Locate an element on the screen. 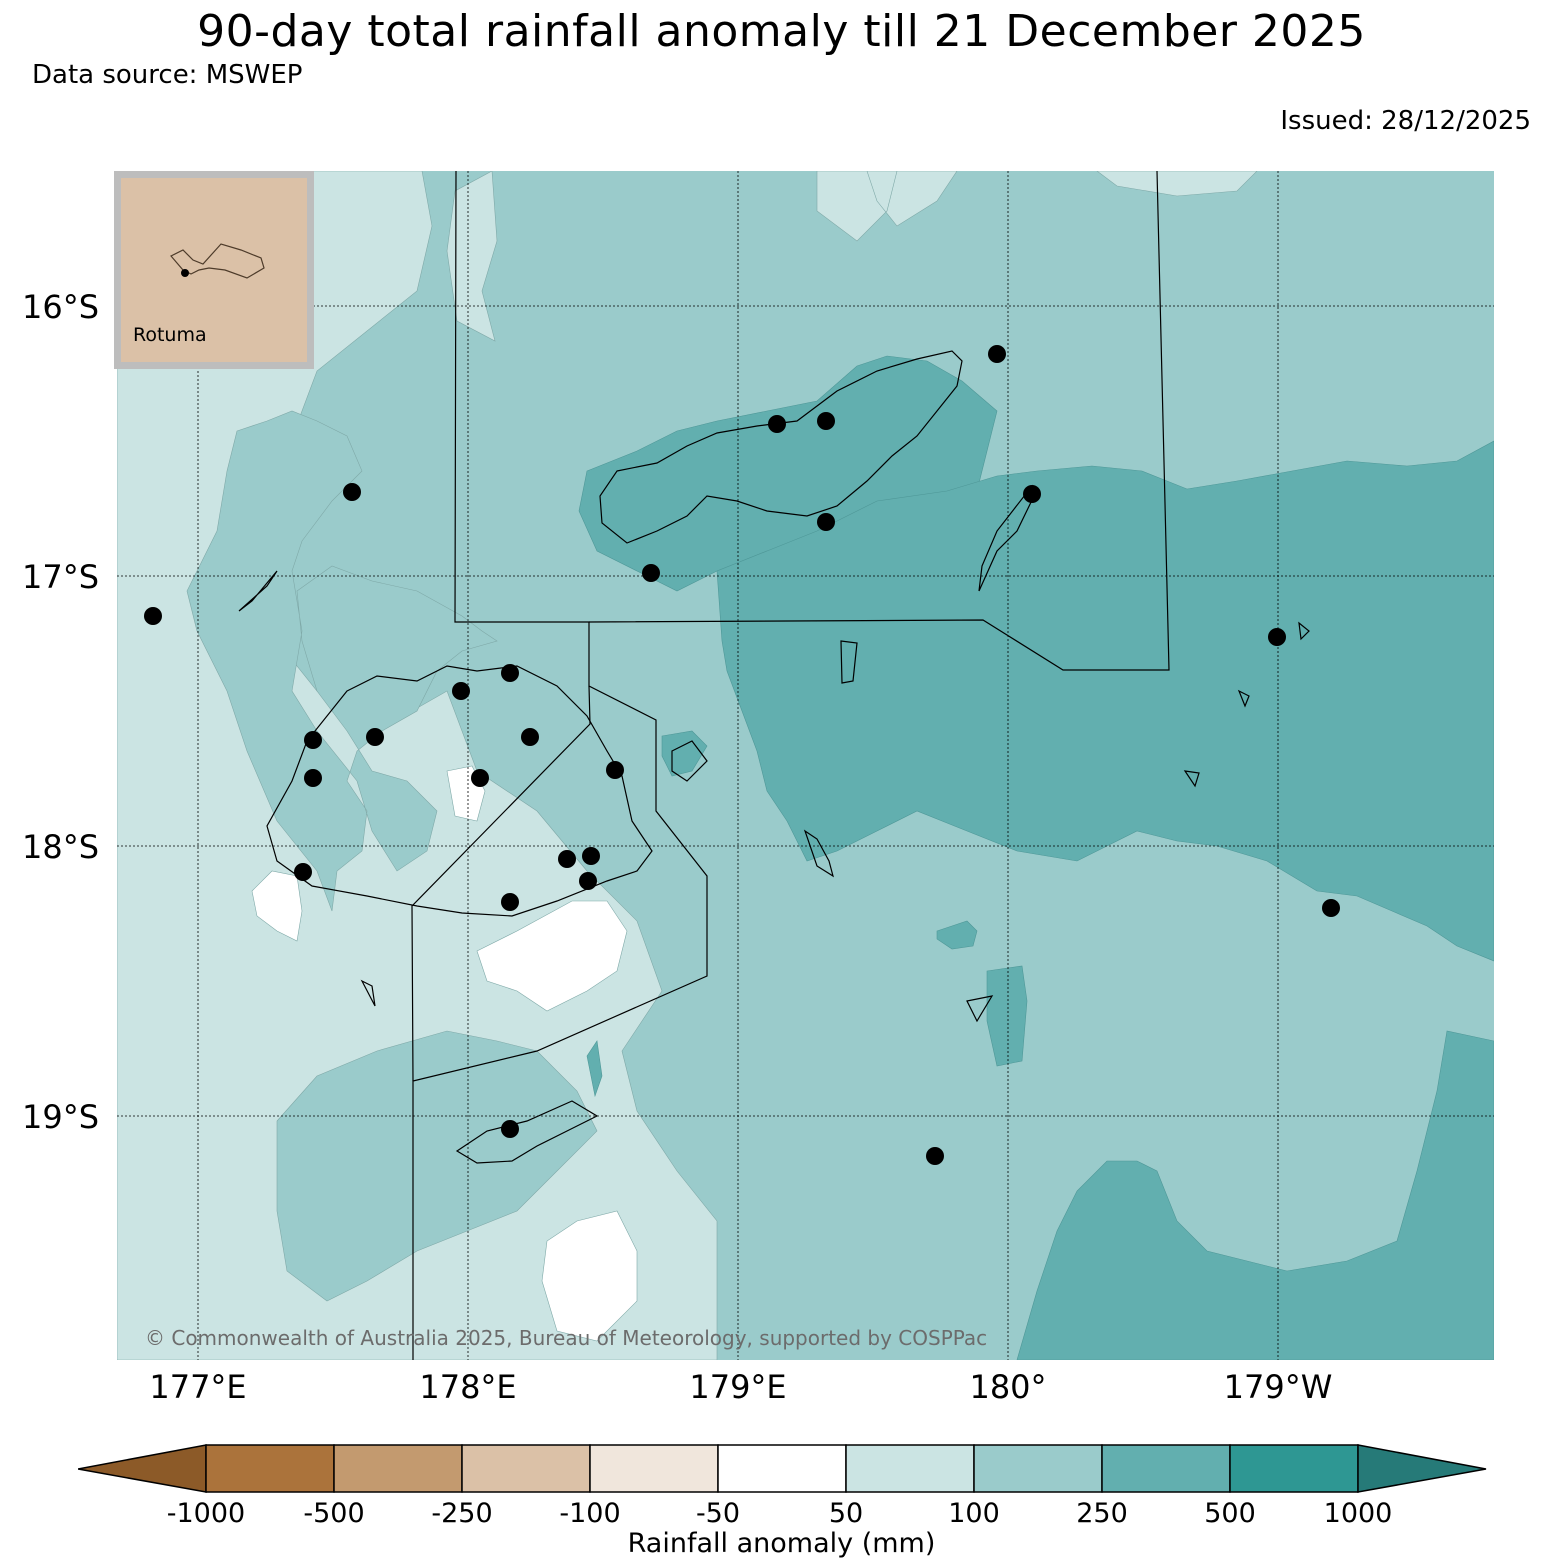  colorbar-tick: 50 is located at coordinates (846, 1513).